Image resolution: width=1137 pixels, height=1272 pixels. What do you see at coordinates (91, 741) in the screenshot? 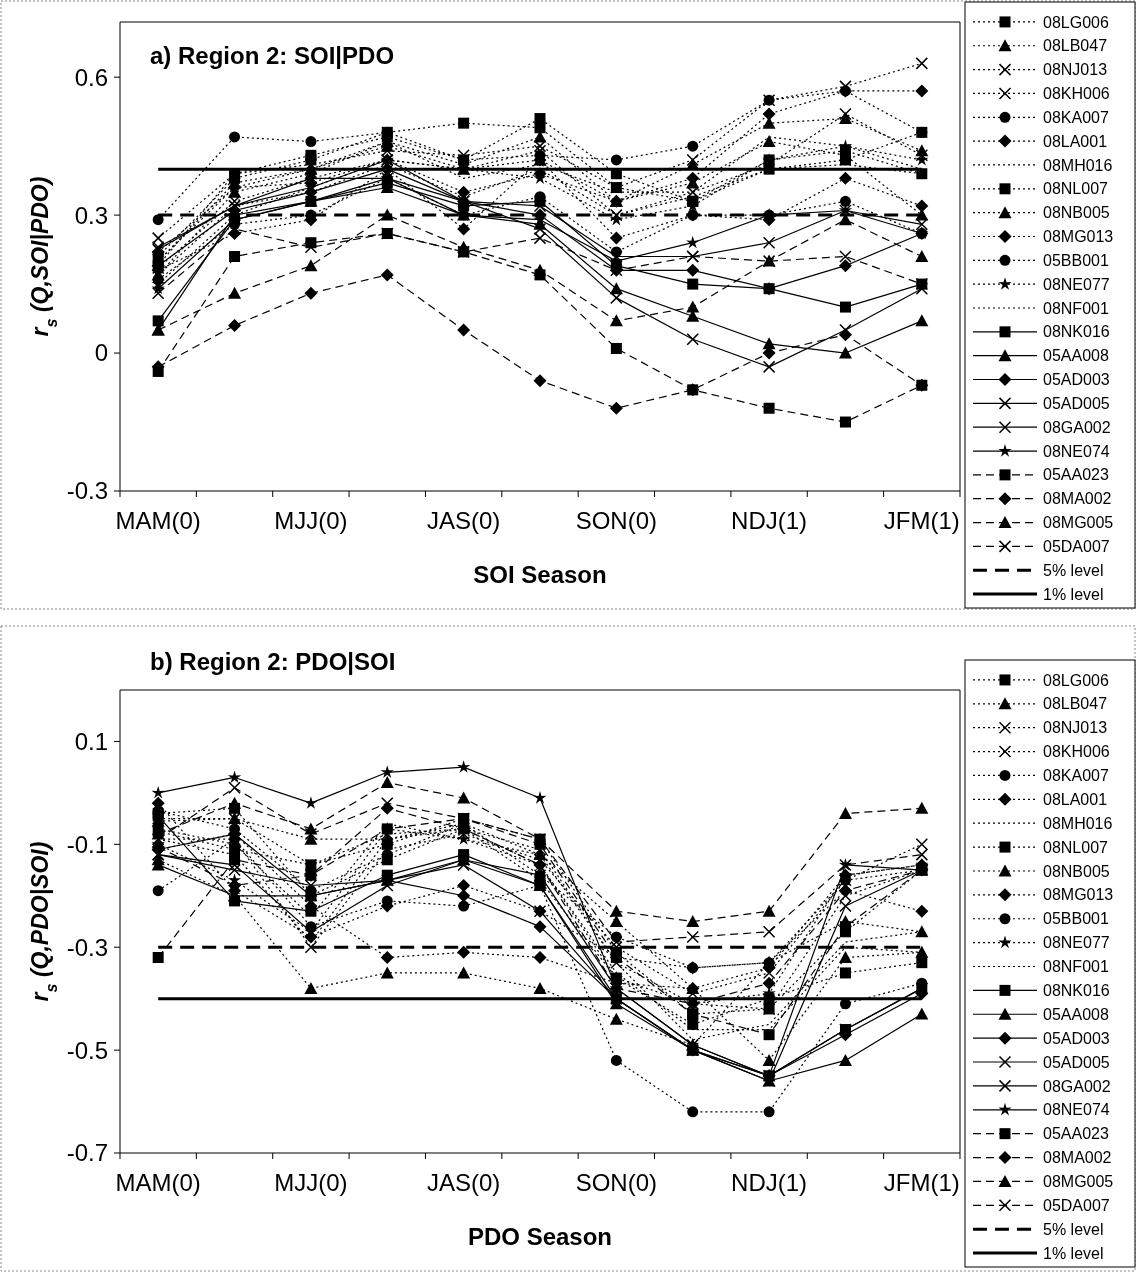
I see `y-tick-label: 0.1` at bounding box center [91, 741].